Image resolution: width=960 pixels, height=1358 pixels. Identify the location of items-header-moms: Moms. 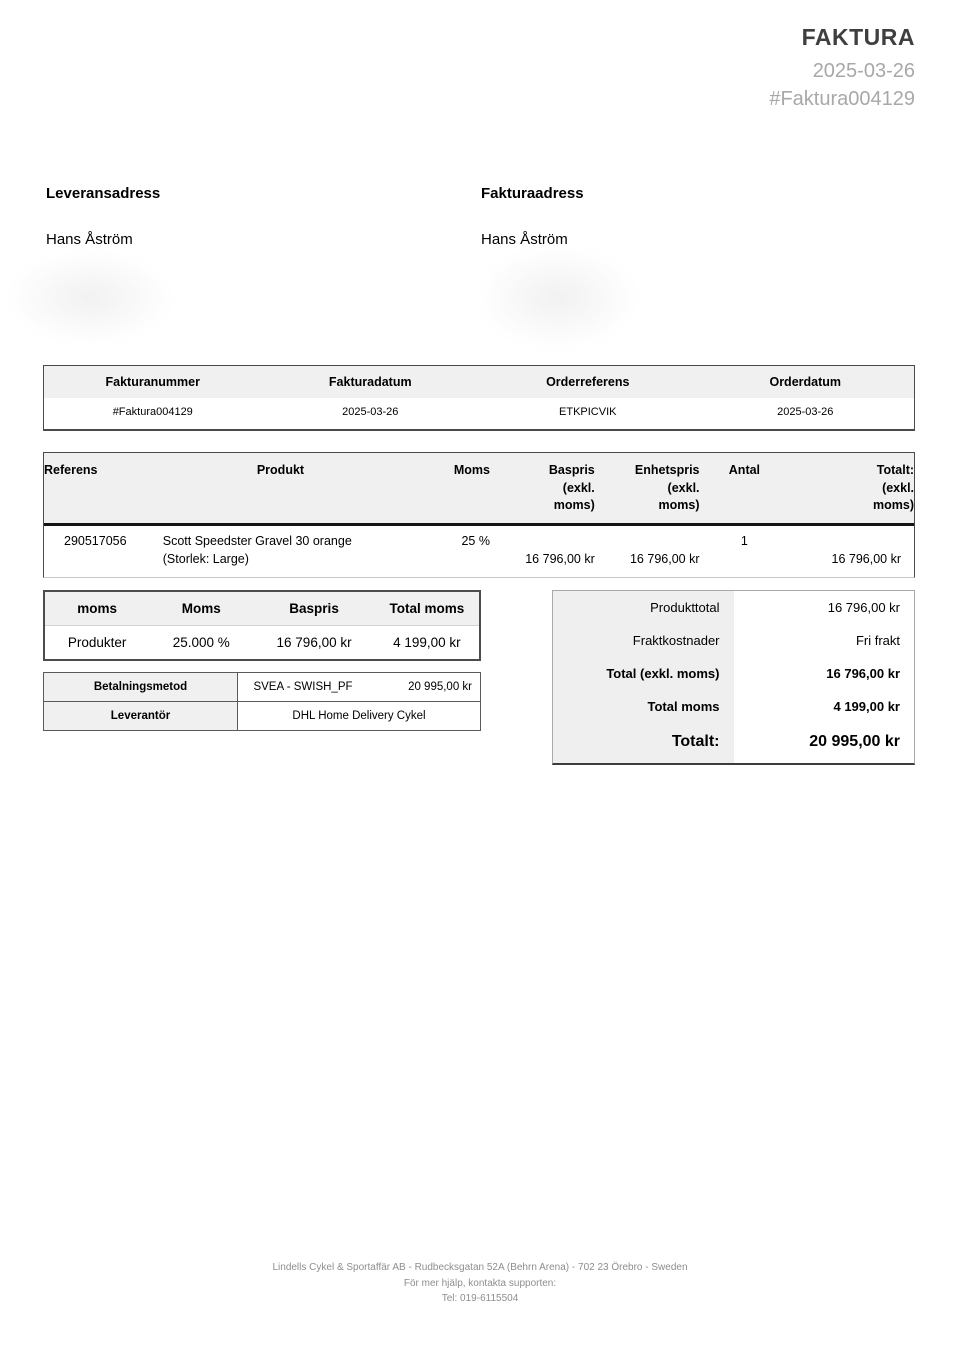
(471, 470).